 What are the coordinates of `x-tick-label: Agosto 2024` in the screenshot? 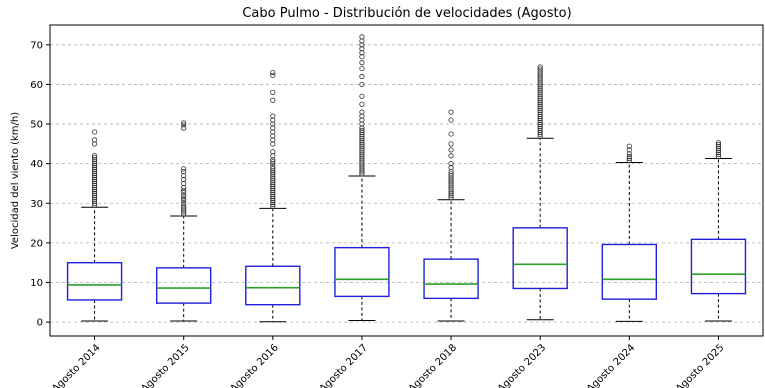 It's located at (611, 365).